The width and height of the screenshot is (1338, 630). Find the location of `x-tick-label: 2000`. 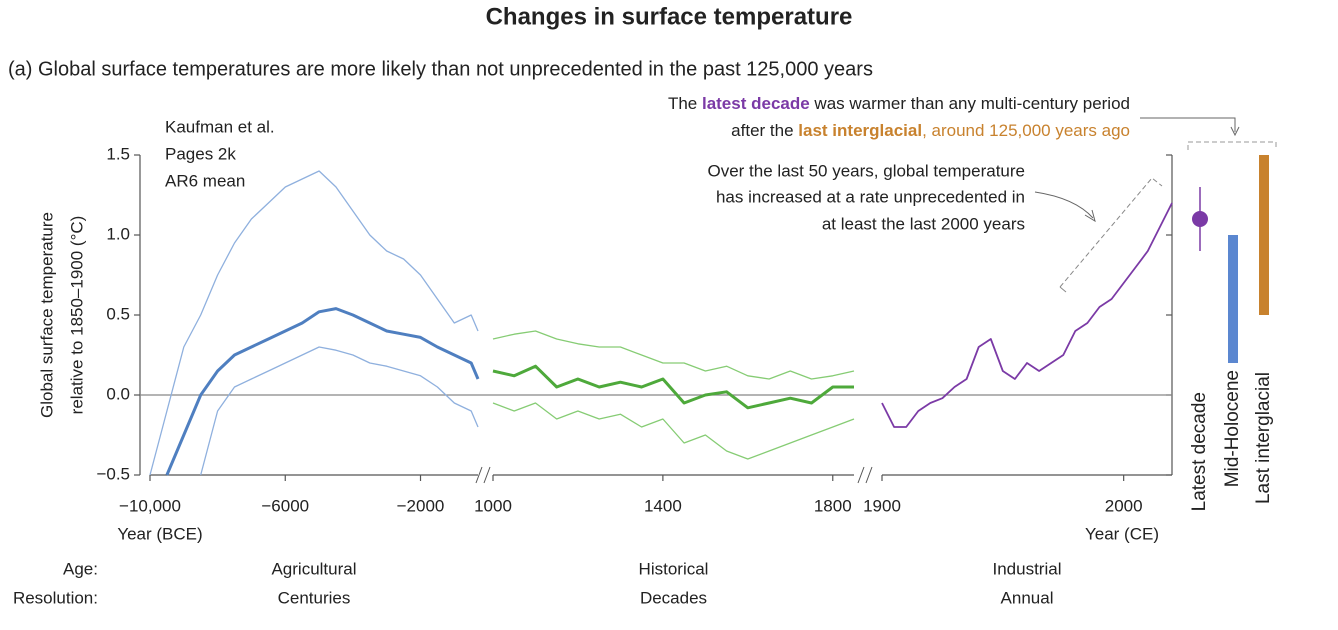

x-tick-label: 2000 is located at coordinates (1124, 505).